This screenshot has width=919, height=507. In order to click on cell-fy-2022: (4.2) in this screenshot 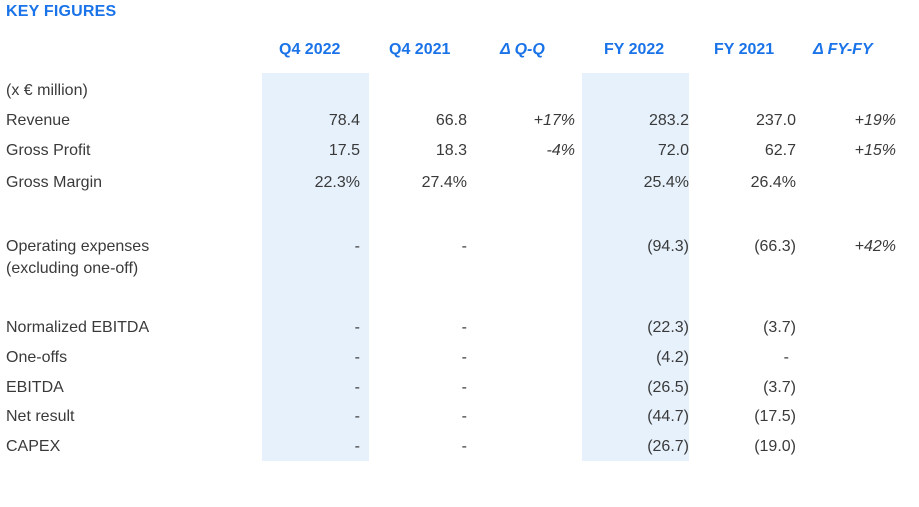, I will do `click(672, 357)`.